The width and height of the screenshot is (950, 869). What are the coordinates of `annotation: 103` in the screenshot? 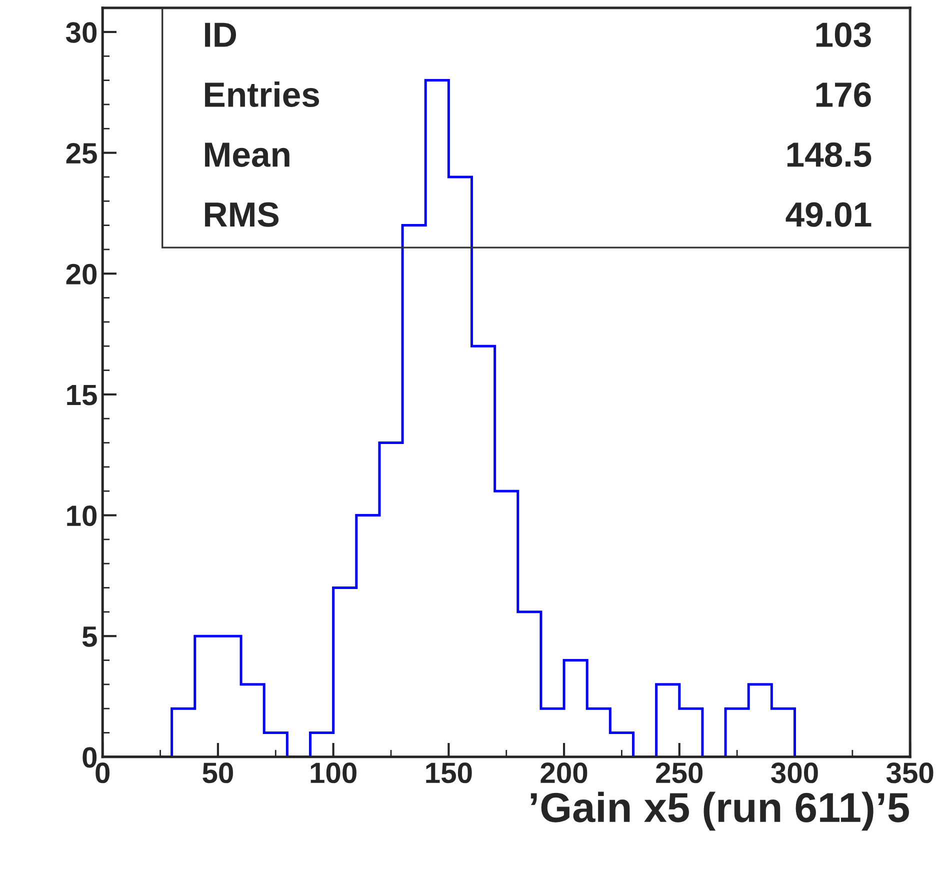 It's located at (843, 35).